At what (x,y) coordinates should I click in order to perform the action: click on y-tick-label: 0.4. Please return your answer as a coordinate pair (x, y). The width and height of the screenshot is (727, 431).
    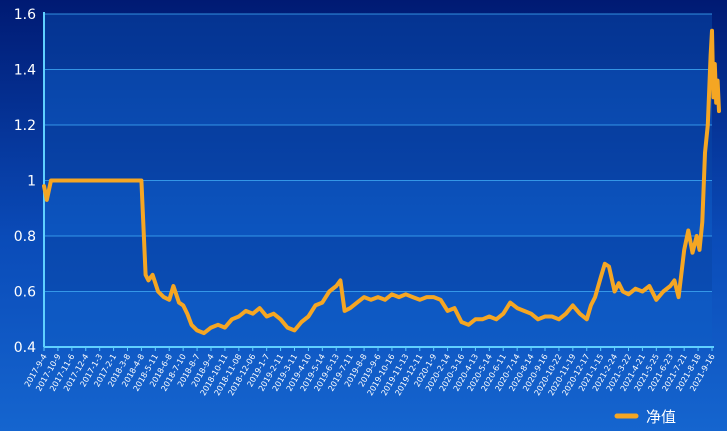
    Looking at the image, I should click on (25, 348).